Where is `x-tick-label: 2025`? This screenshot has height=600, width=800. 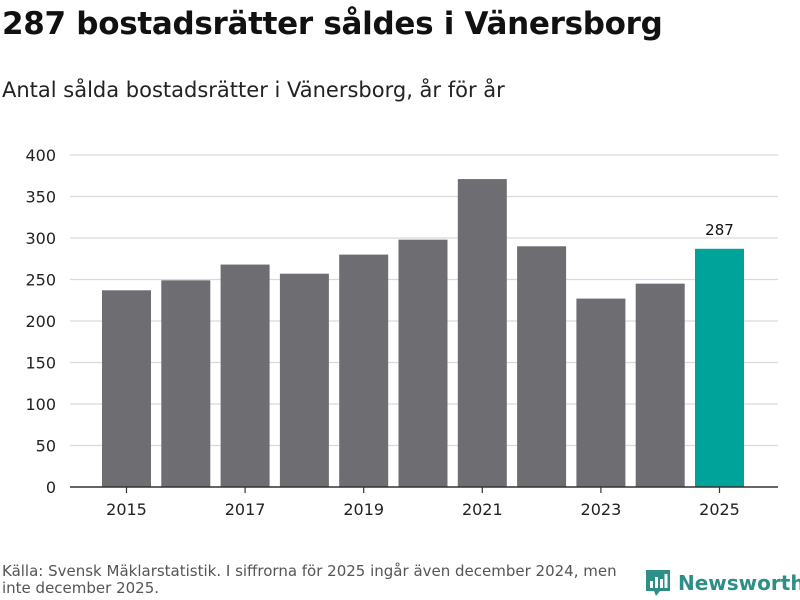
x-tick-label: 2025 is located at coordinates (719, 509).